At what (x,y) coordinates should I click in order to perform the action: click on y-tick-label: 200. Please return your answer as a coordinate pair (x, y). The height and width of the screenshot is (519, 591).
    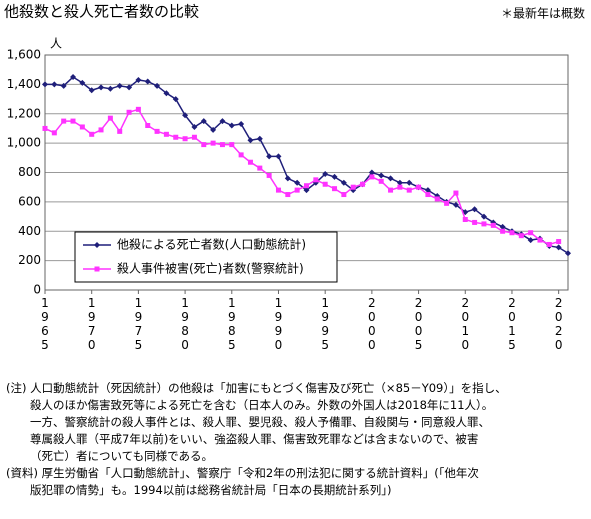
    Looking at the image, I should click on (29, 260).